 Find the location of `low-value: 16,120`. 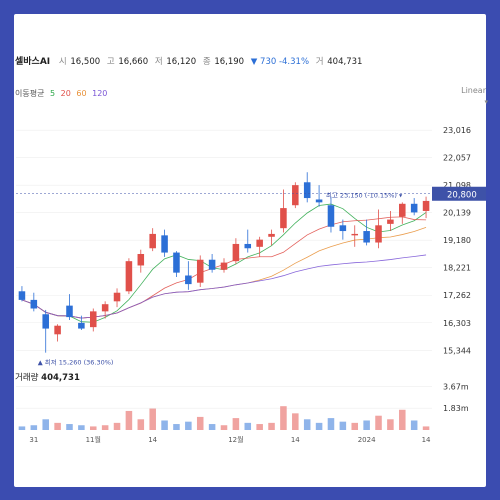

low-value: 16,120 is located at coordinates (181, 62).